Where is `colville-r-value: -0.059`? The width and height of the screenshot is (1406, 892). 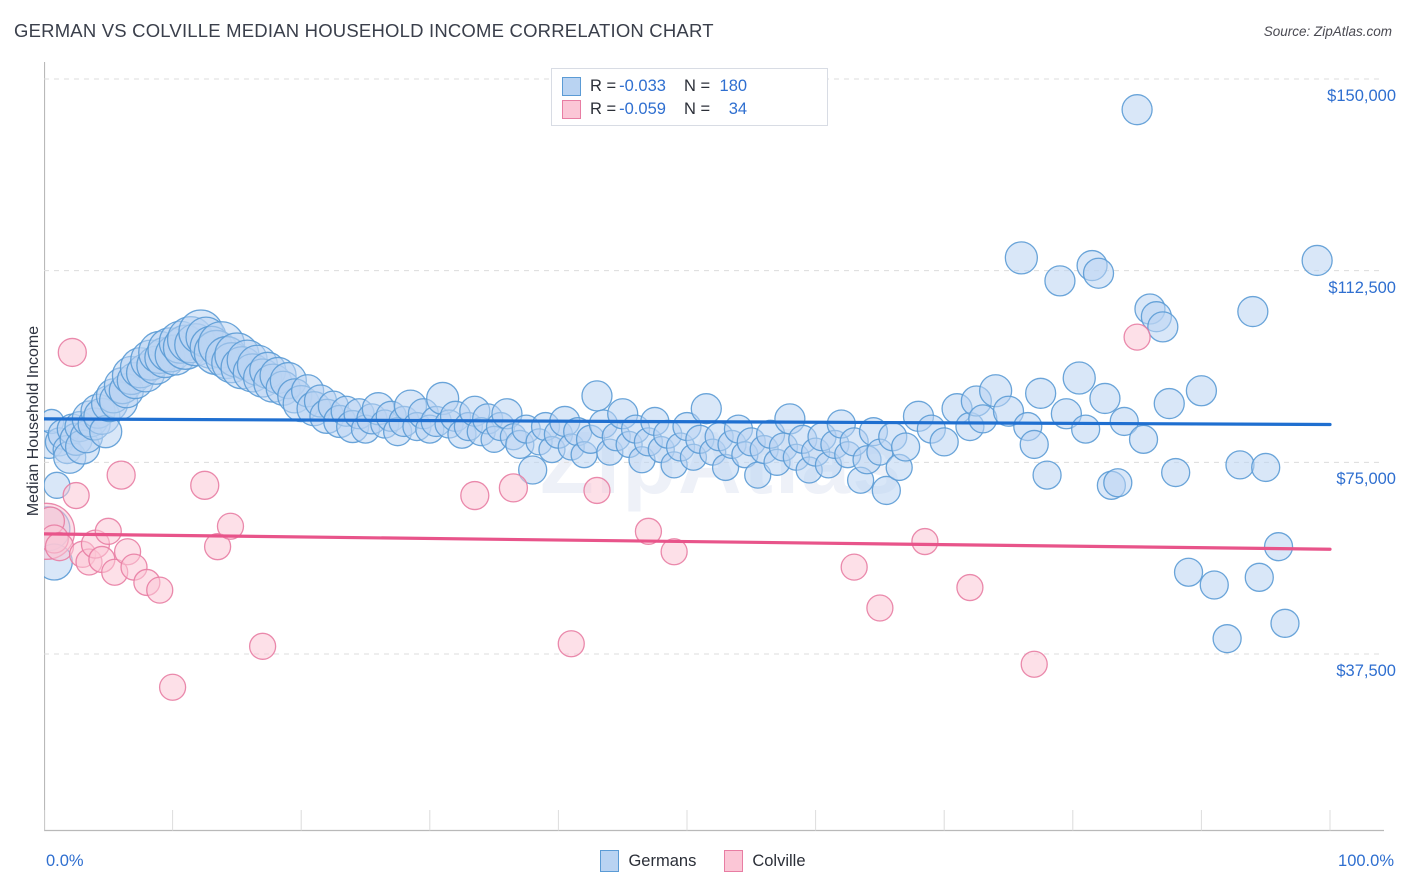
colville-r-value: -0.059 is located at coordinates (642, 109).